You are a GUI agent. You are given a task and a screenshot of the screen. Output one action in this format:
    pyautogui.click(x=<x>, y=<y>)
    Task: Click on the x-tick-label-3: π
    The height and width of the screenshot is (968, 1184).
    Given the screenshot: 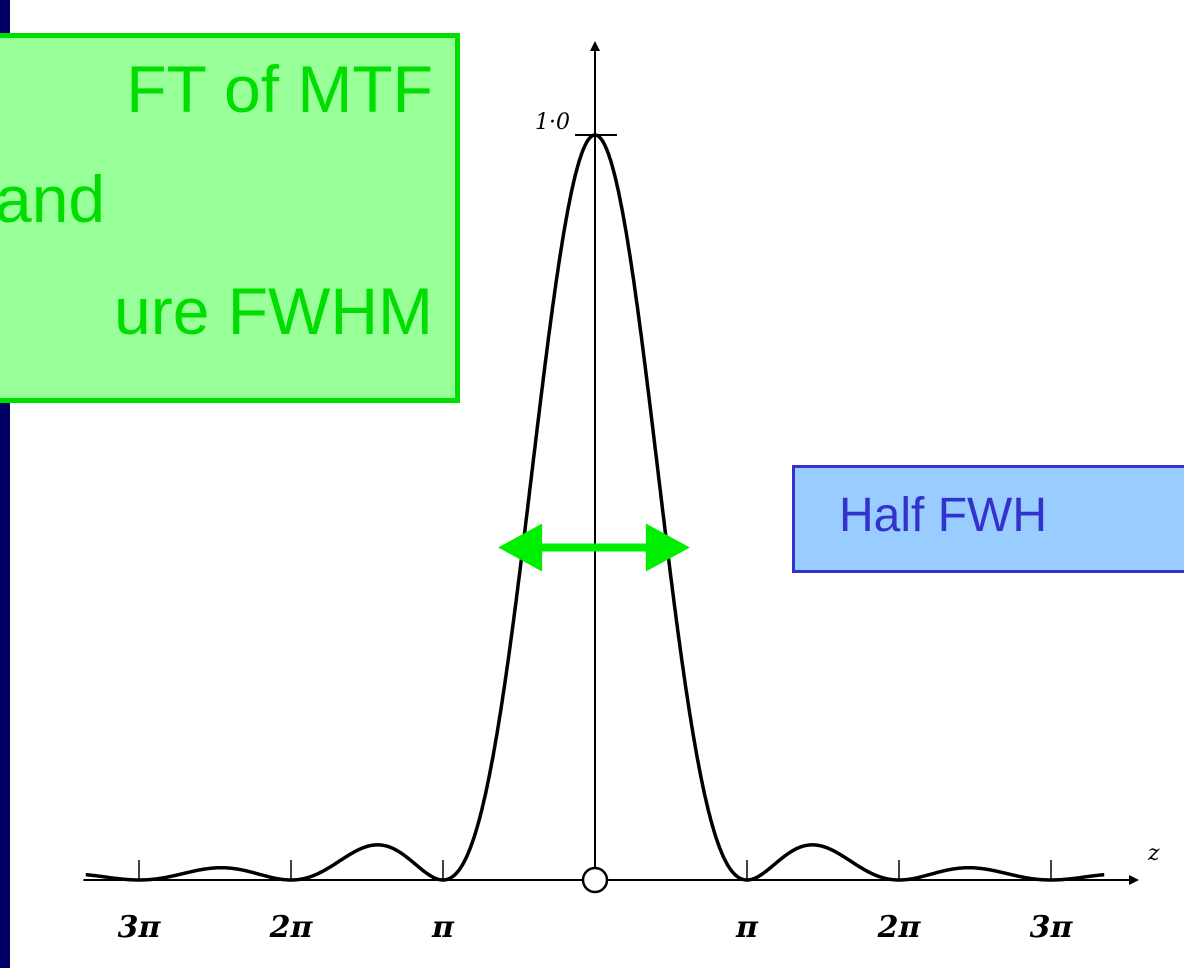 What is the action you would take?
    pyautogui.click(x=747, y=927)
    